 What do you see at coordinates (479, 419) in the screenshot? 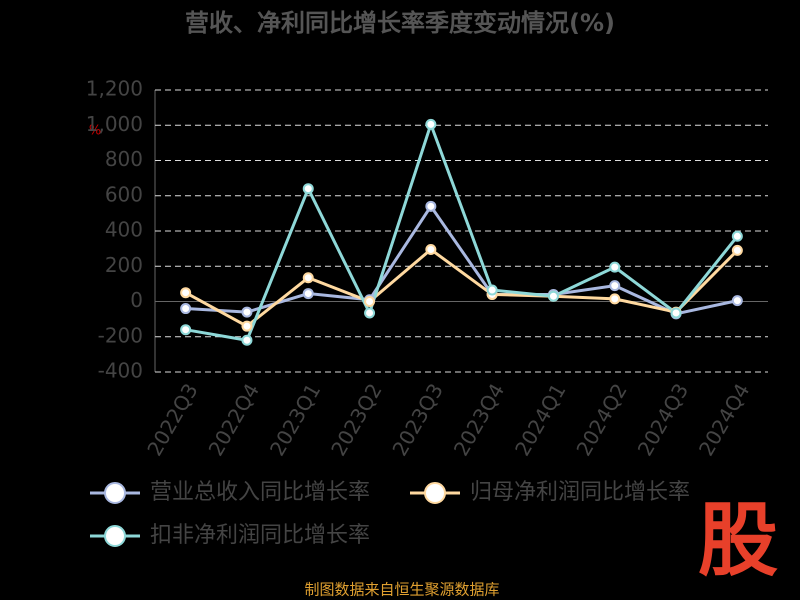
I see `x-tick-label: 2023Q4` at bounding box center [479, 419].